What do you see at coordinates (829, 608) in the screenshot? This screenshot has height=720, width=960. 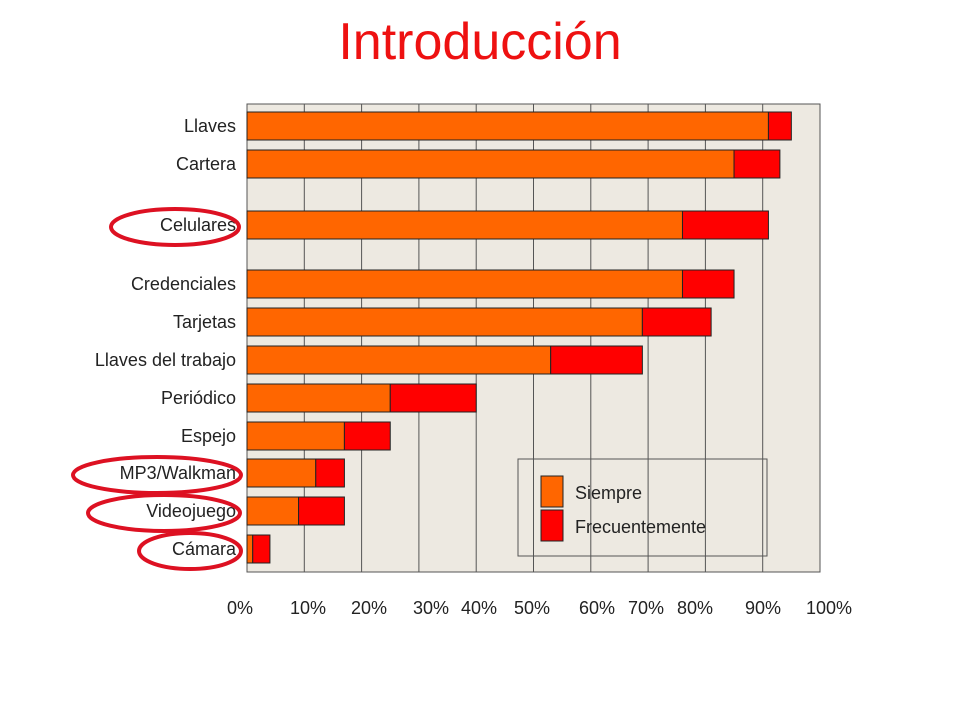 I see `x-tick-label: 100%` at bounding box center [829, 608].